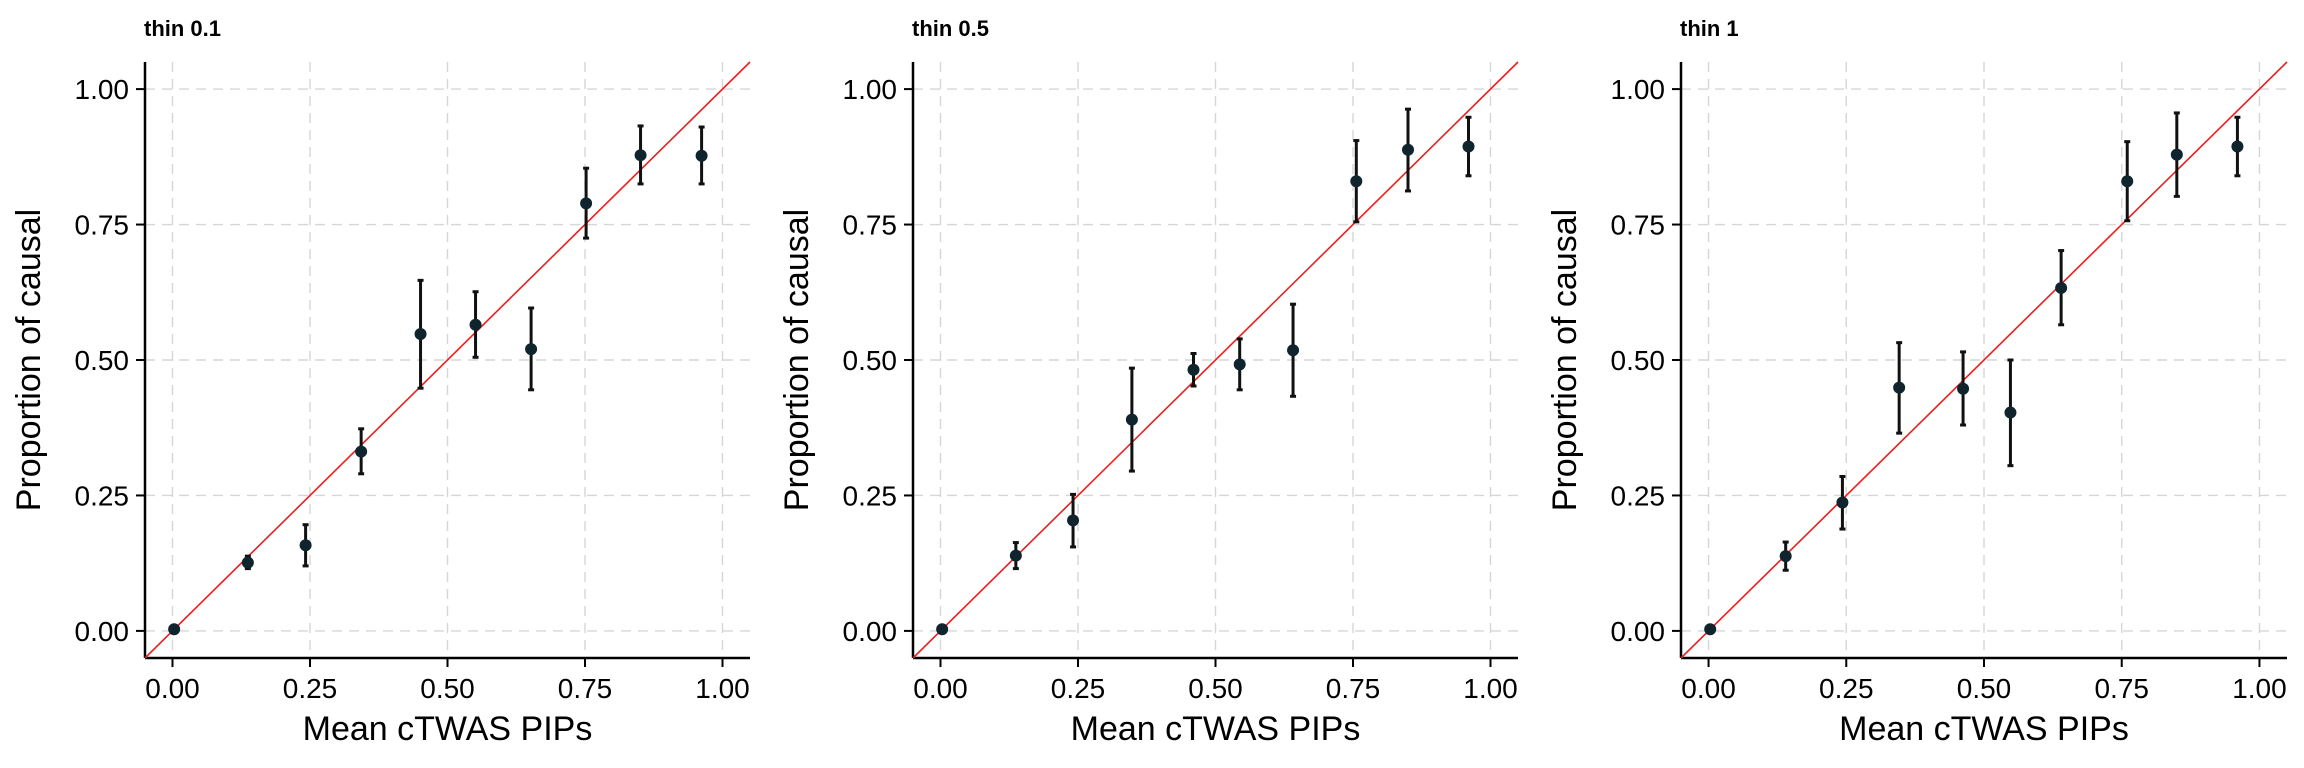 The height and width of the screenshot is (768, 2304). I want to click on panel-title: thin 0.1, so click(182, 28).